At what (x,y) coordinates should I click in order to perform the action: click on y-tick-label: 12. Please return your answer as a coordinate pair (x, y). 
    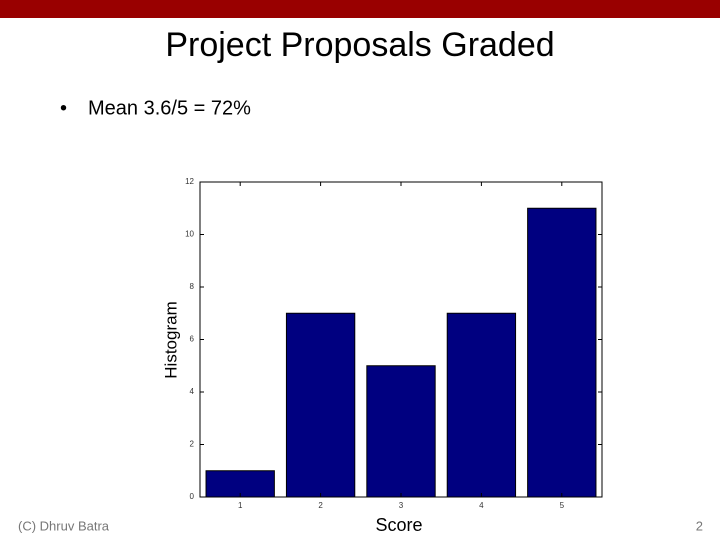
    Looking at the image, I should click on (189, 181).